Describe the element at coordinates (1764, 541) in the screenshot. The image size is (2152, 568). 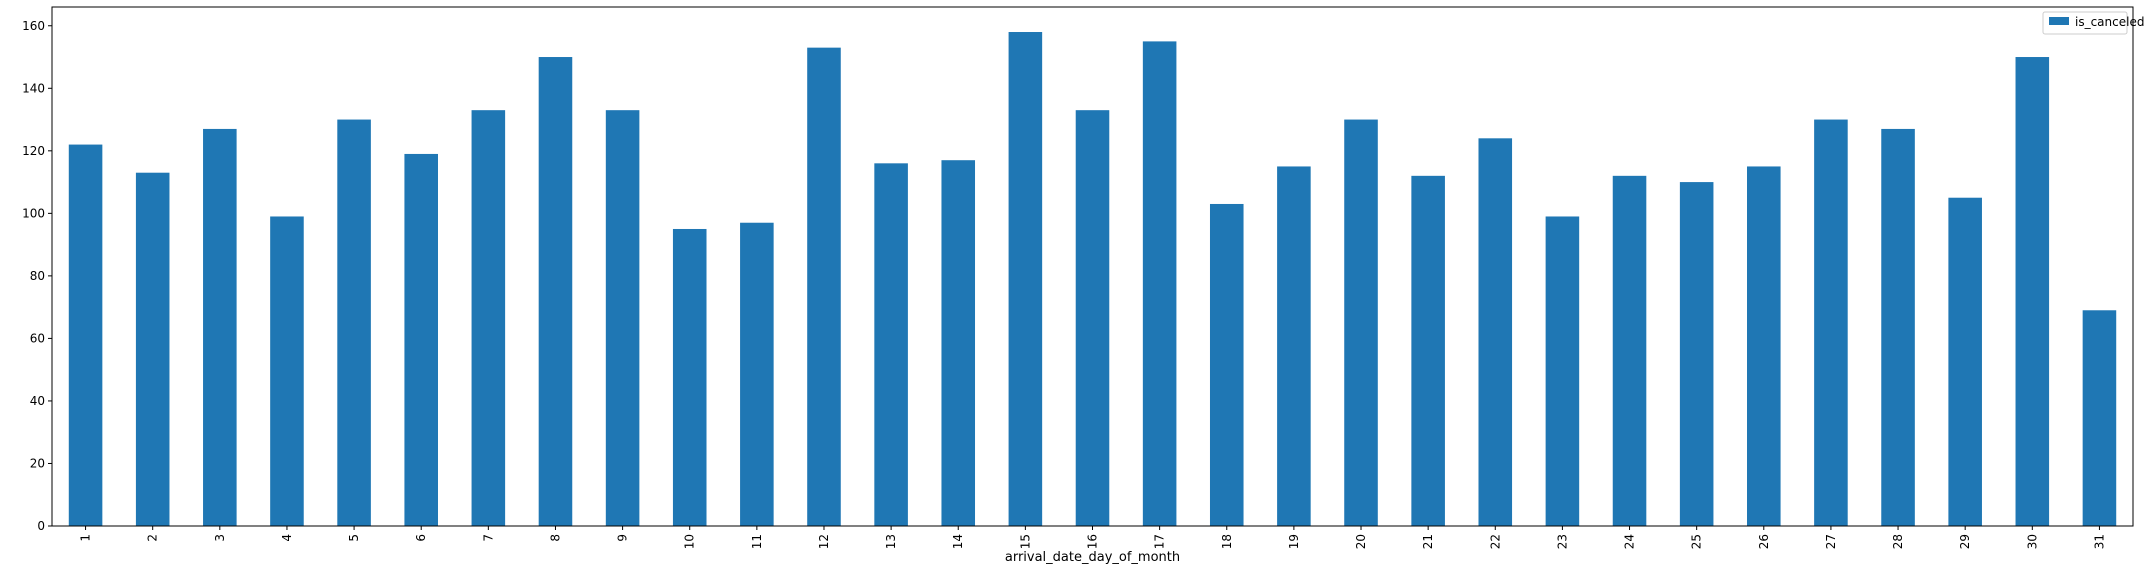
I see `x-tick-label: 26` at that location.